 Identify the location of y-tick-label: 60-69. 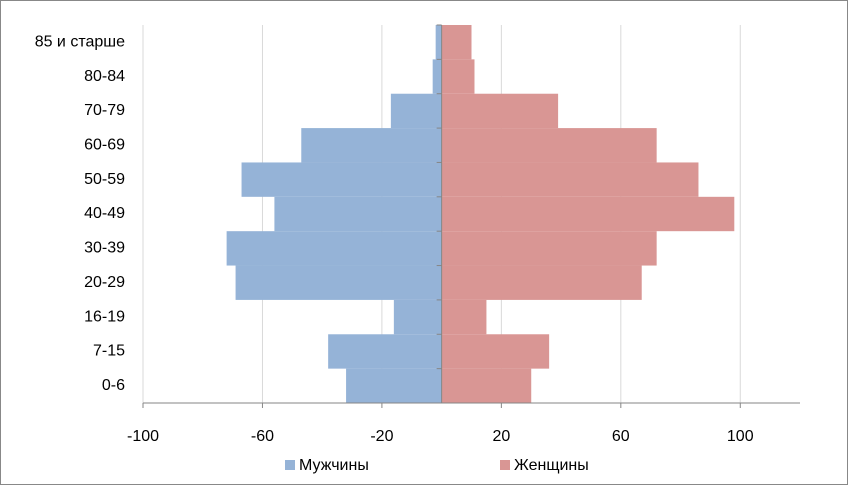
(104, 144).